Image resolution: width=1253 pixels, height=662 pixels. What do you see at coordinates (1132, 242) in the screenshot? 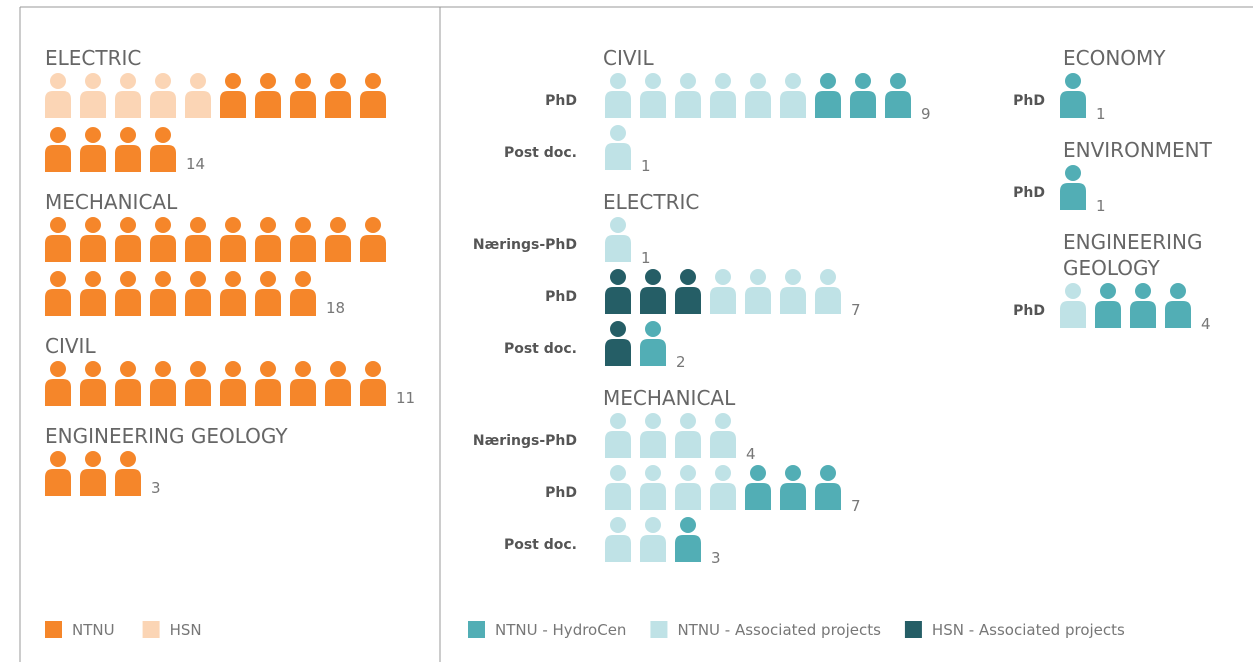
I see `title-line: ENGINEERING` at bounding box center [1132, 242].